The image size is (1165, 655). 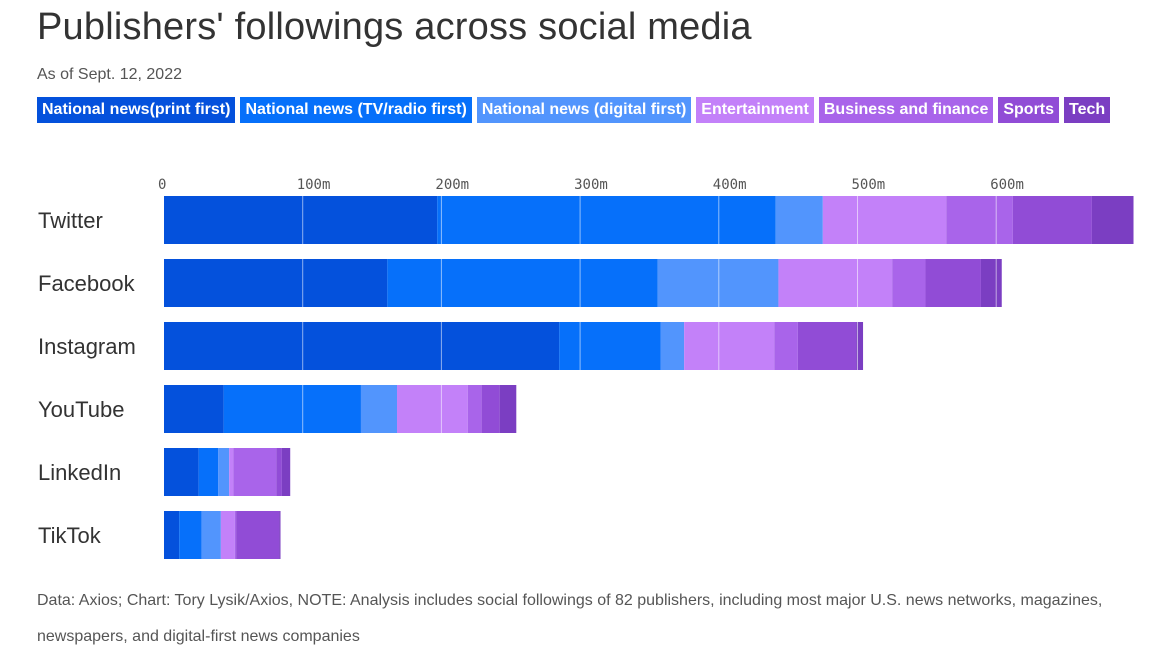 What do you see at coordinates (906, 110) in the screenshot?
I see `legend-item: Business and finance` at bounding box center [906, 110].